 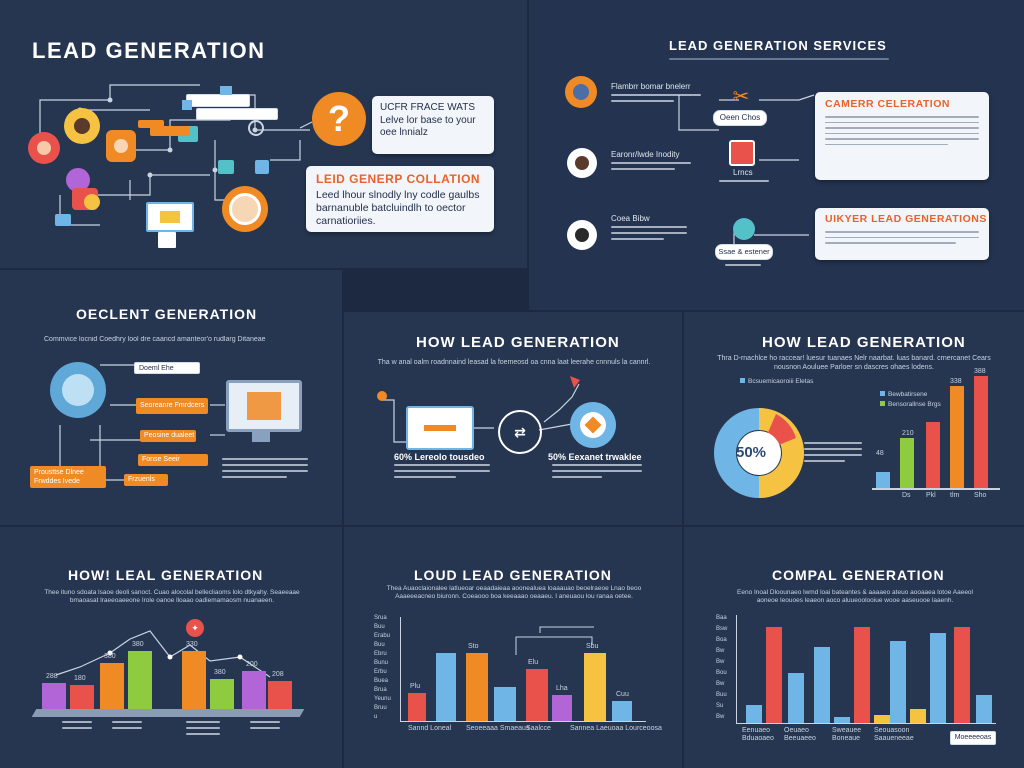 I want to click on subtitle-lines, so click(x=779, y=61).